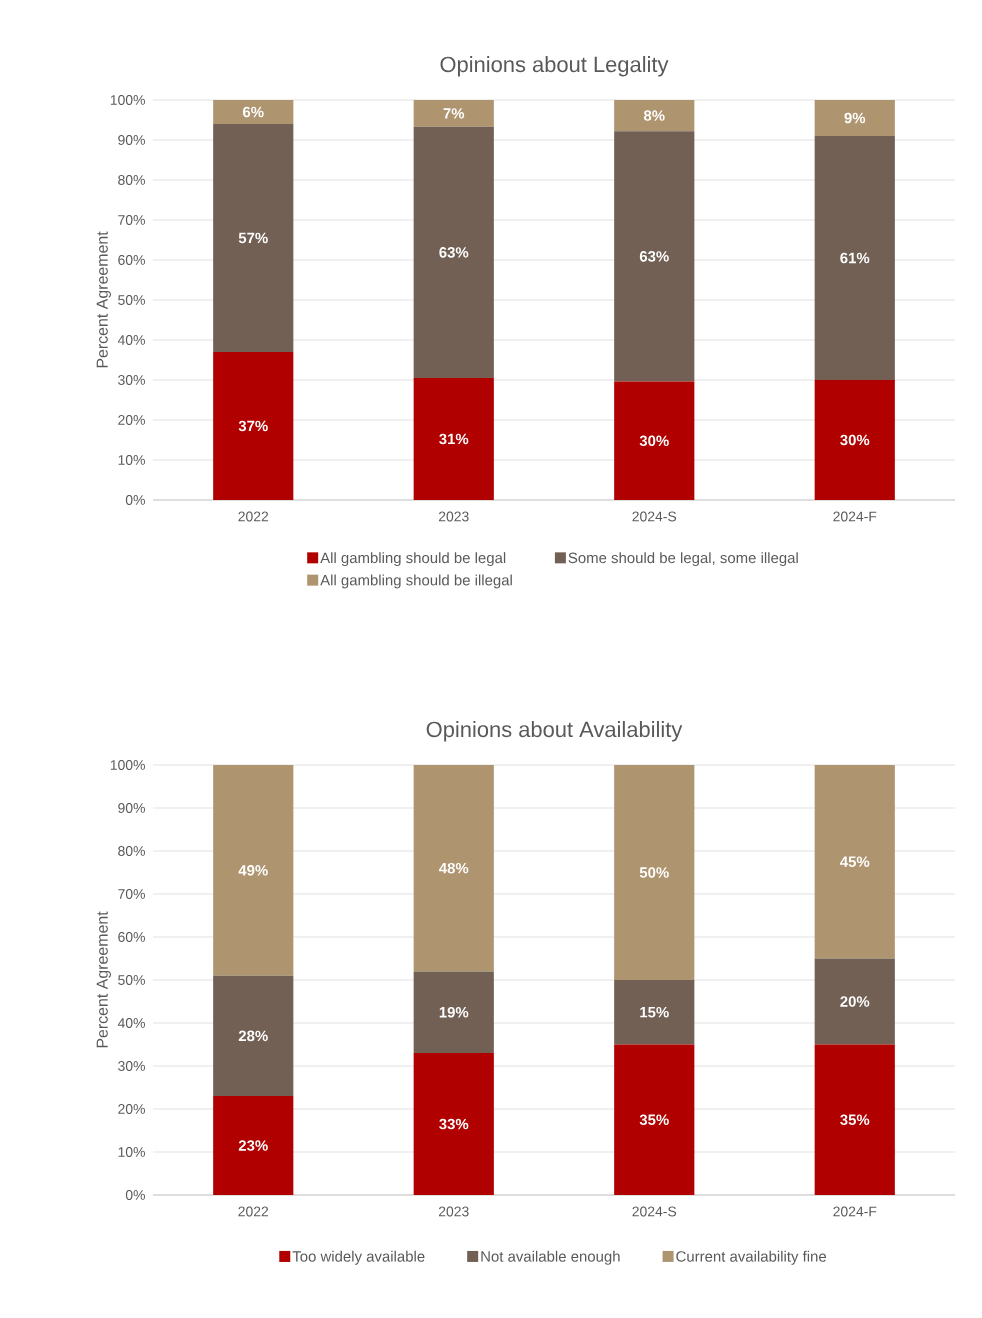  I want to click on data-label: 61%, so click(855, 258).